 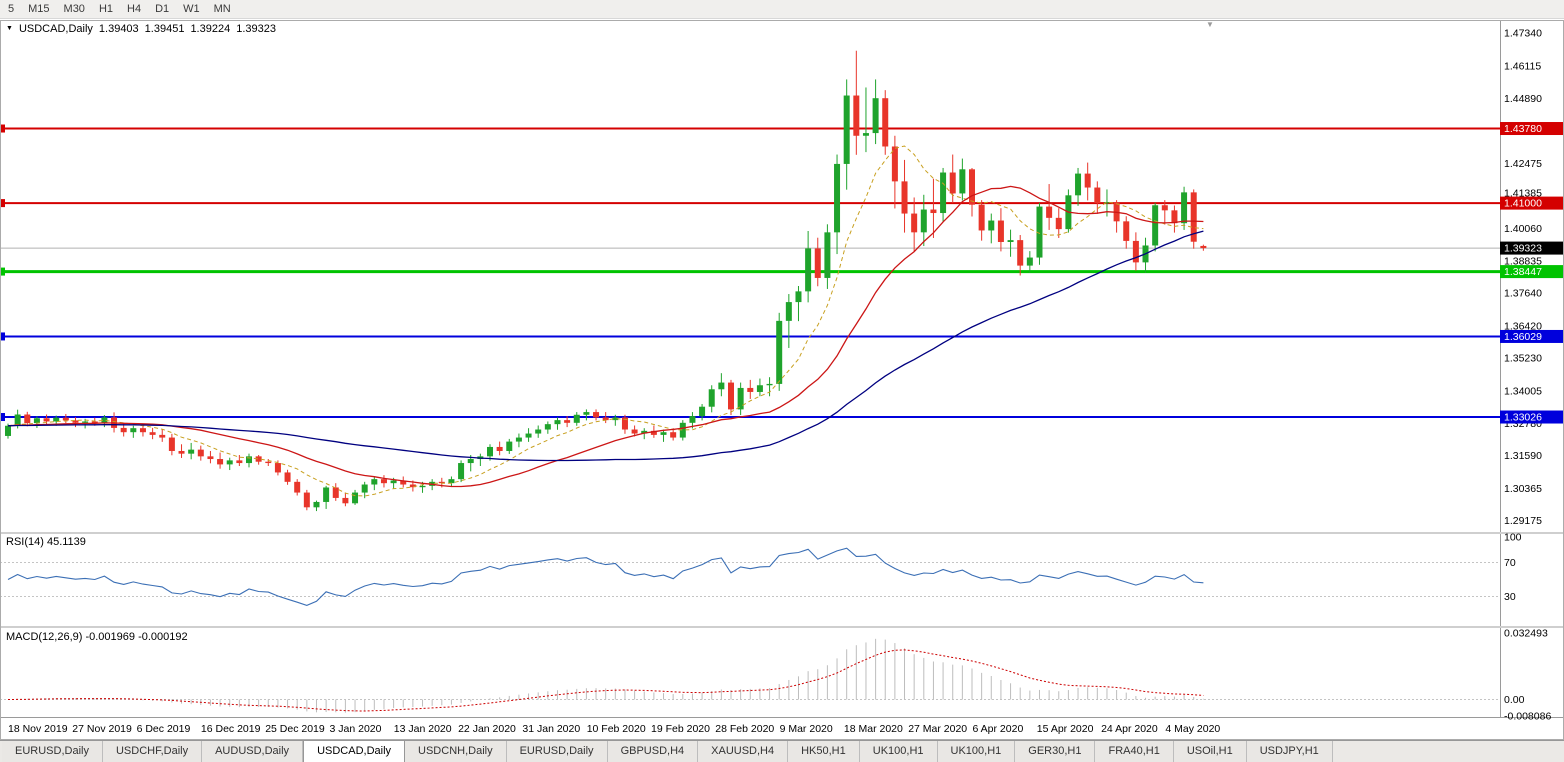 What do you see at coordinates (1523, 391) in the screenshot?
I see `price-tick: 1.34005` at bounding box center [1523, 391].